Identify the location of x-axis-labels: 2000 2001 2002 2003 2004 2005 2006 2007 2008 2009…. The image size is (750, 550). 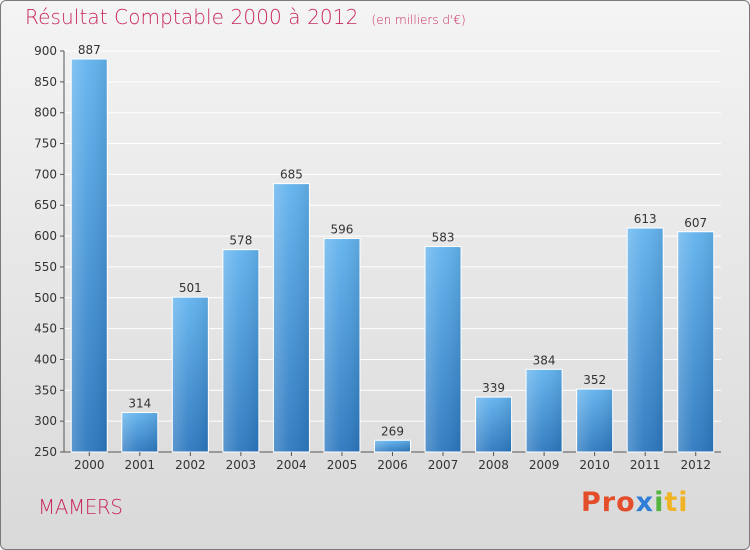
(392, 462).